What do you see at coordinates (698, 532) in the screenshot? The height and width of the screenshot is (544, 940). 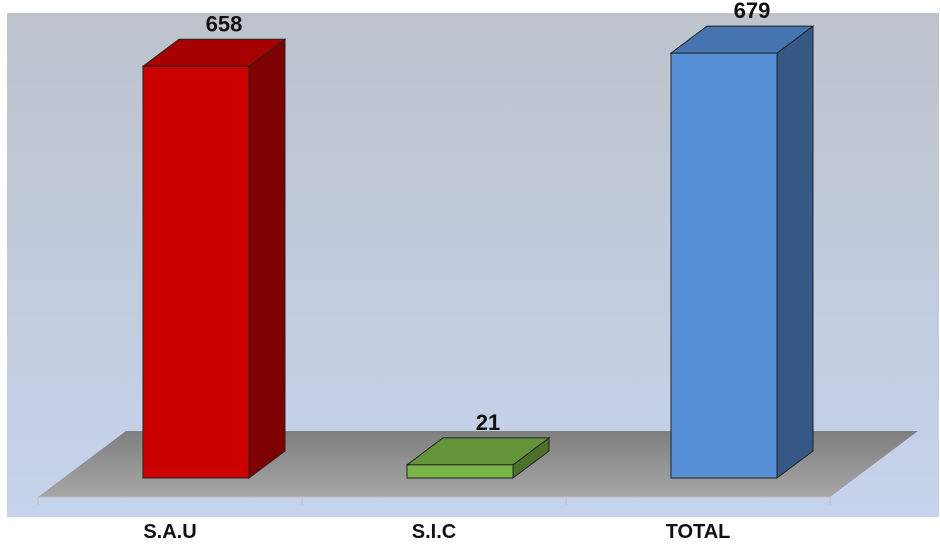 I see `x-tick-label: TOTAL` at bounding box center [698, 532].